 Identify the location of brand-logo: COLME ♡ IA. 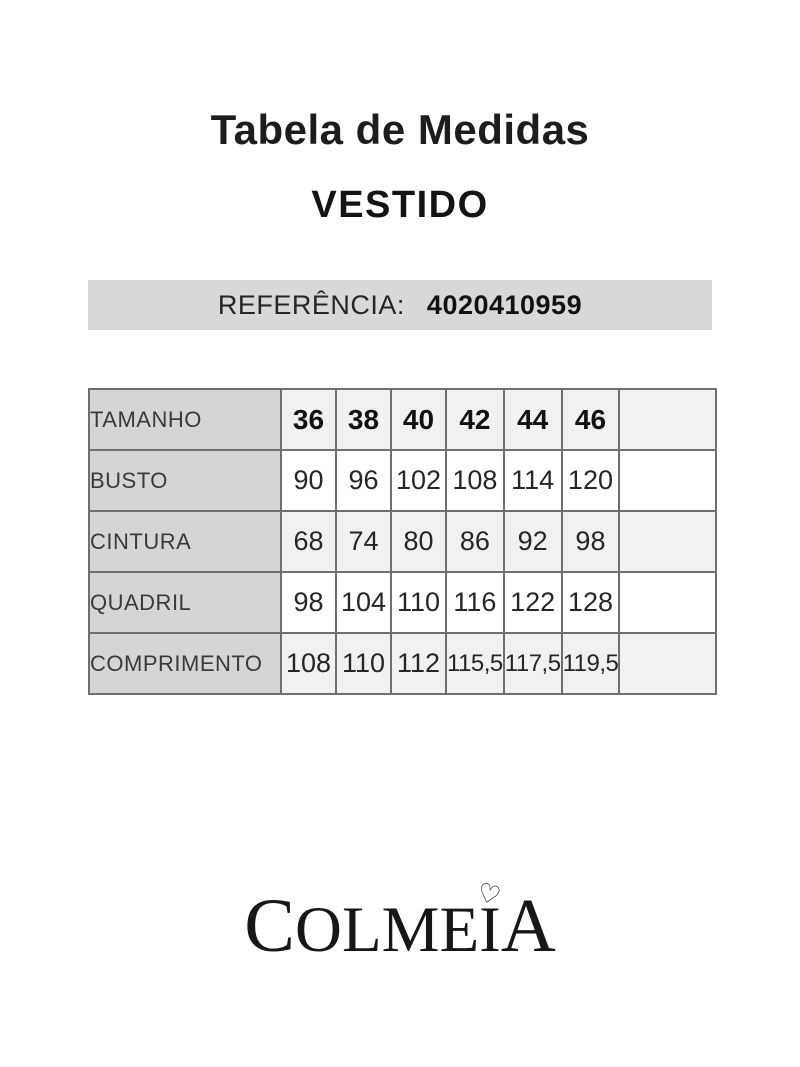
(400, 921).